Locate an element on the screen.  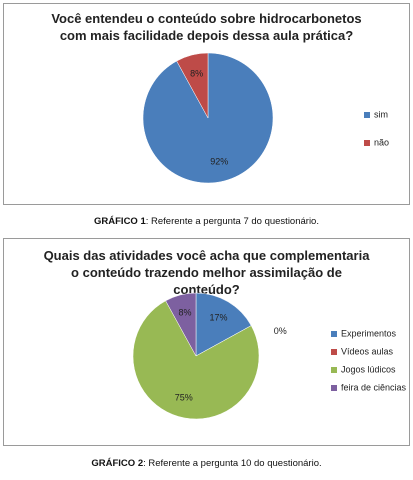
legend-label: feira de ciências is located at coordinates (374, 387).